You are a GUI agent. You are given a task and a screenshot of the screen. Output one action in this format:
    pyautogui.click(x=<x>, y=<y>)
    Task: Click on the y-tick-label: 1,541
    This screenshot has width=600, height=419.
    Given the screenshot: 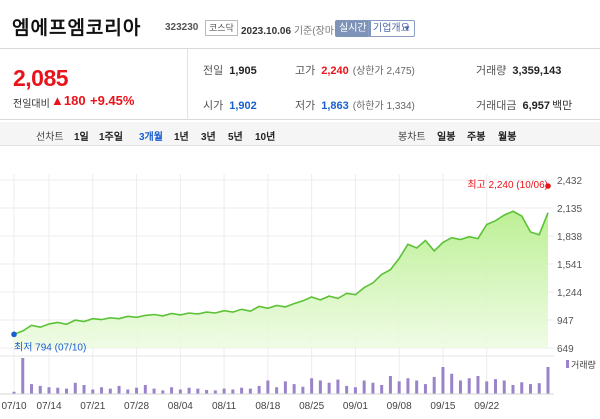 What is the action you would take?
    pyautogui.click(x=569, y=265)
    